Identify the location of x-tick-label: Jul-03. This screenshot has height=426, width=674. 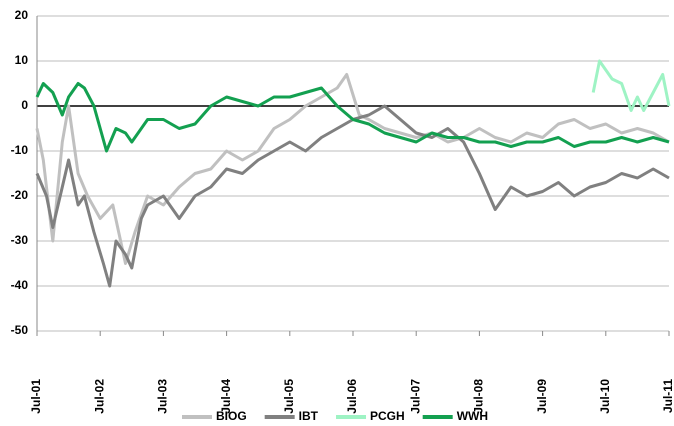
(163, 396).